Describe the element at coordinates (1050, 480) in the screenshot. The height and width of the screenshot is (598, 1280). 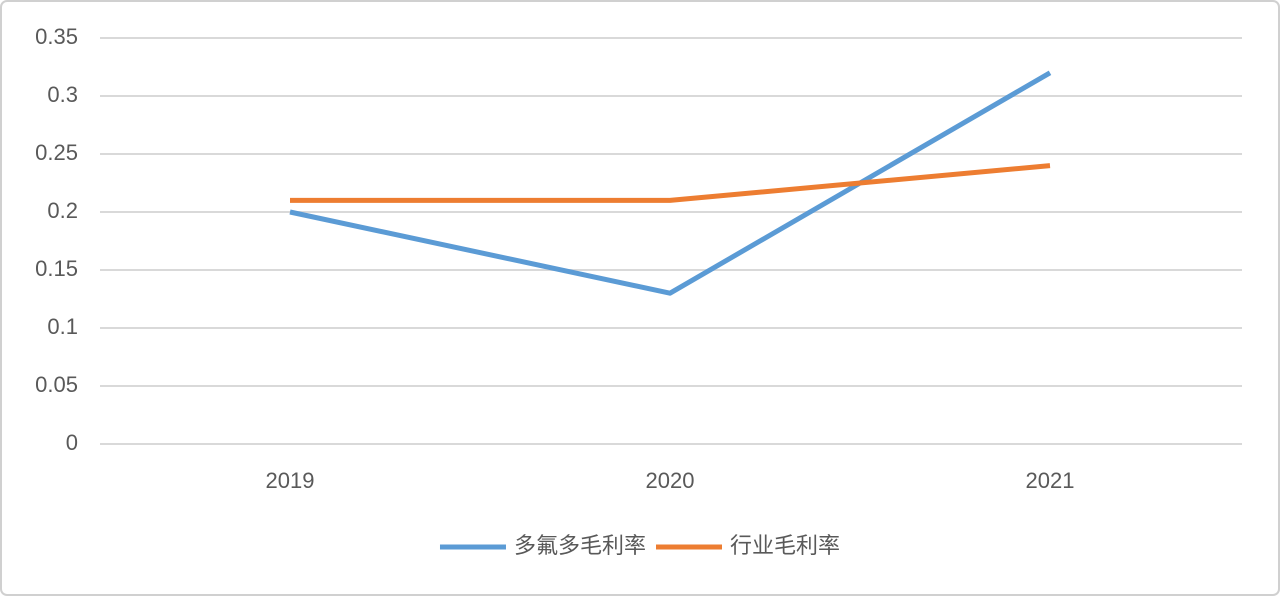
I see `x-tick-label: 2021` at that location.